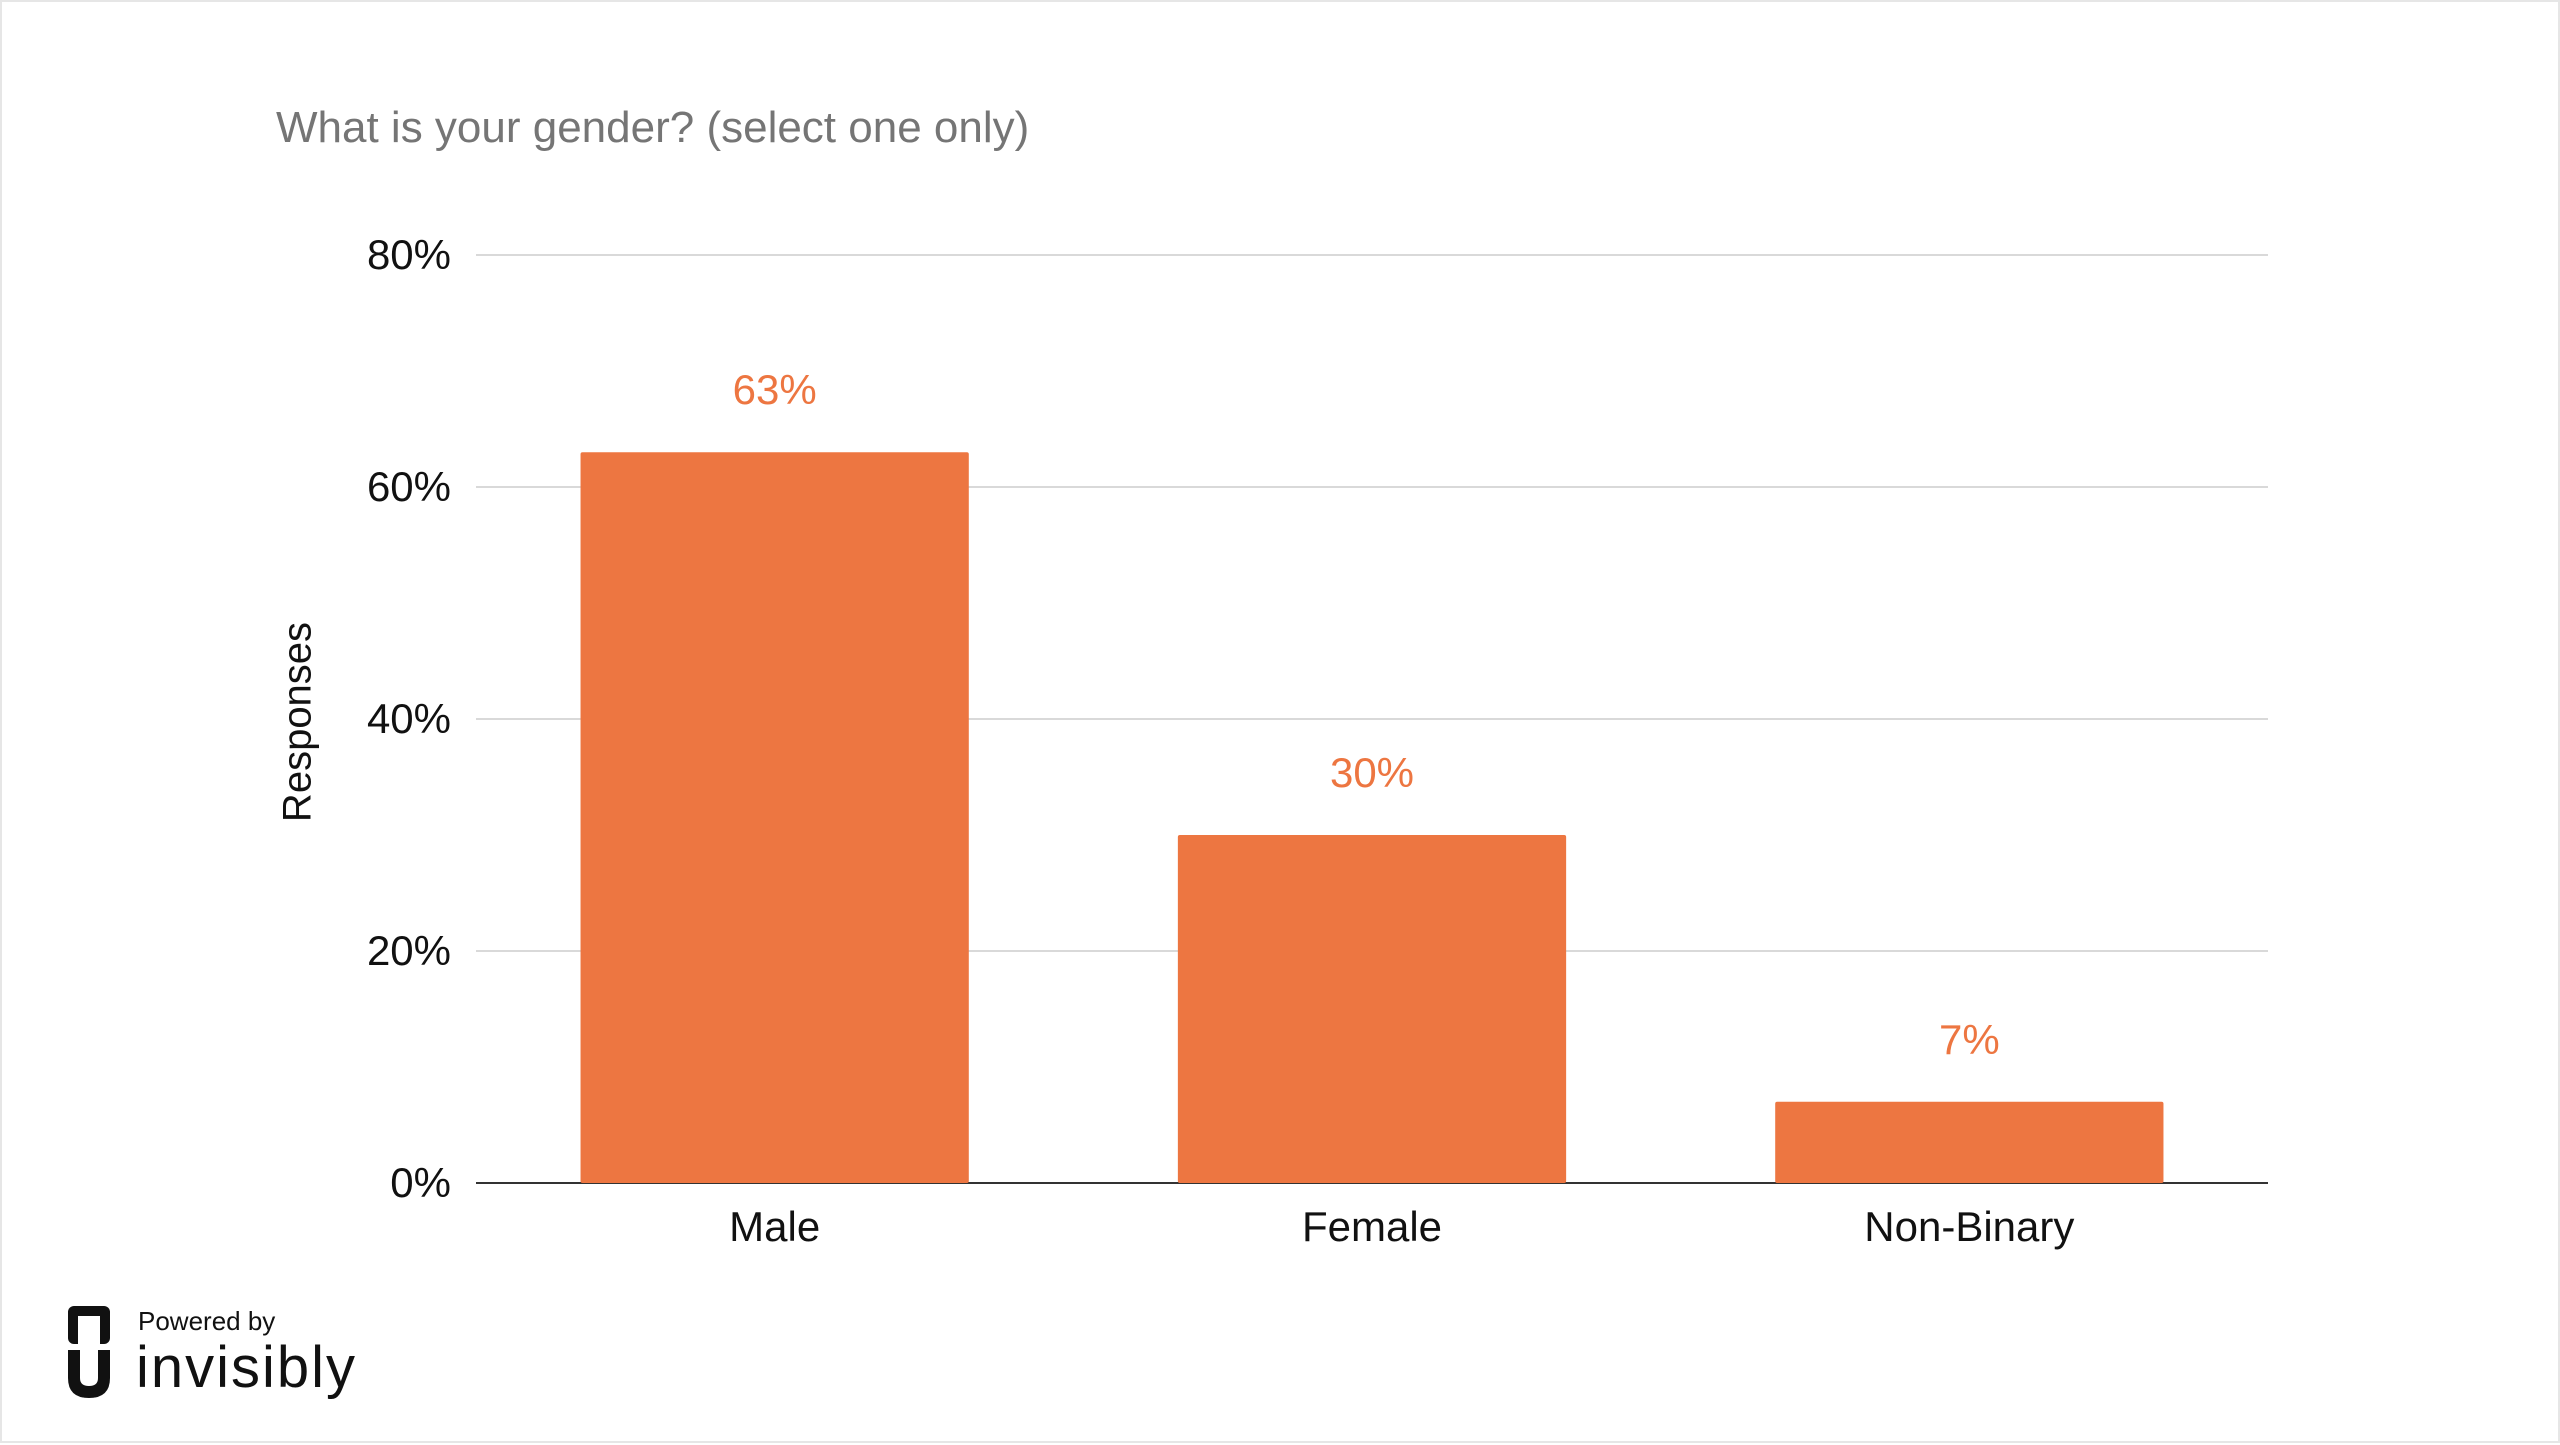 Image resolution: width=2560 pixels, height=1445 pixels. What do you see at coordinates (409, 486) in the screenshot?
I see `y-tick-label: 60%` at bounding box center [409, 486].